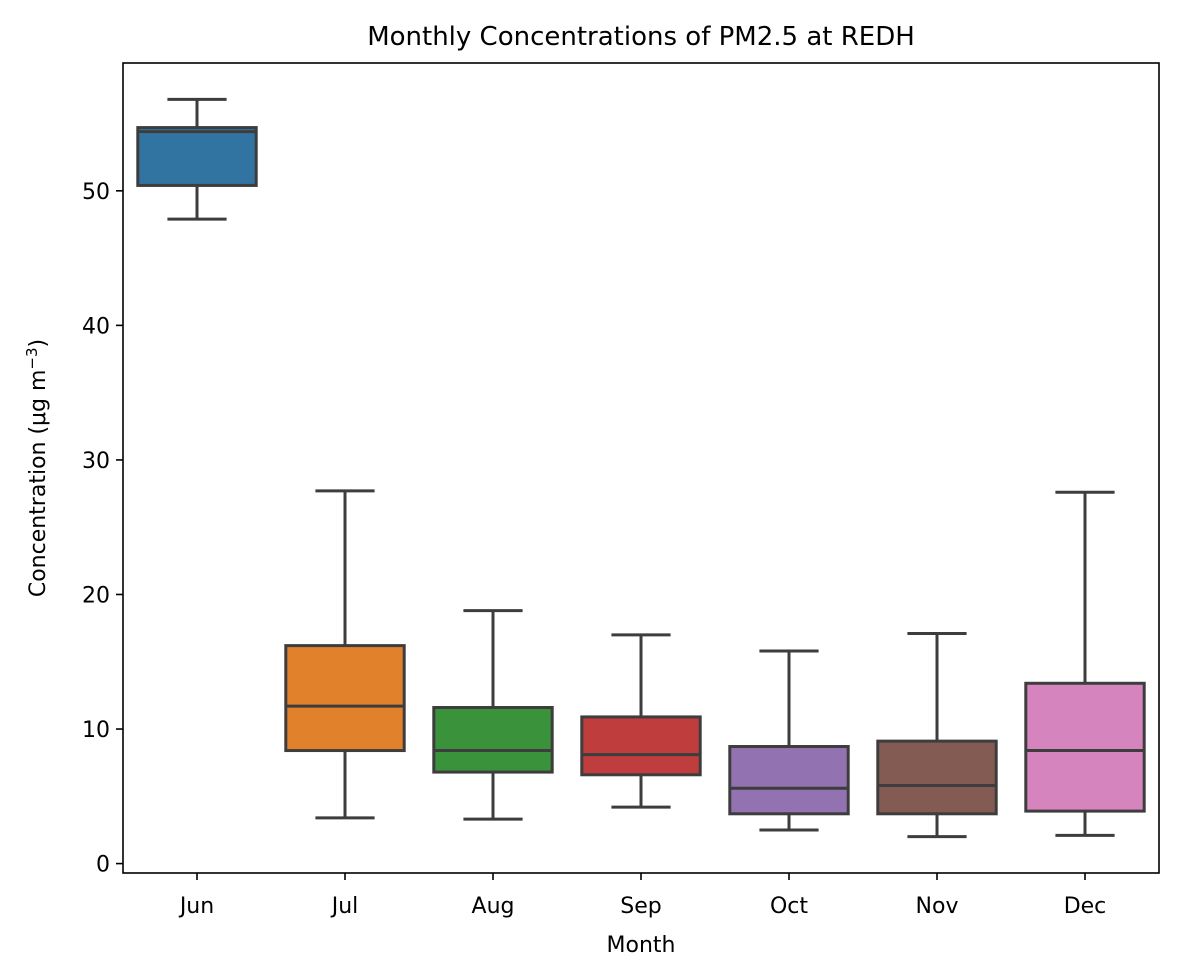  I want to click on box-group-sep, so click(641, 721).